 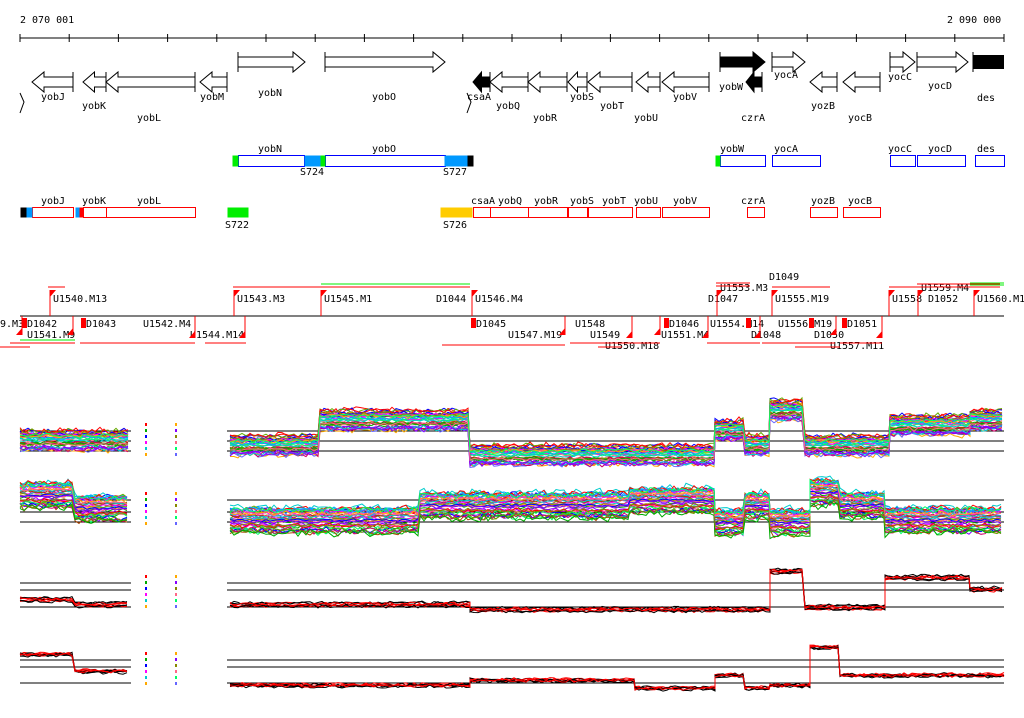 I want to click on gene-label-yocB: yocB, so click(x=860, y=118).